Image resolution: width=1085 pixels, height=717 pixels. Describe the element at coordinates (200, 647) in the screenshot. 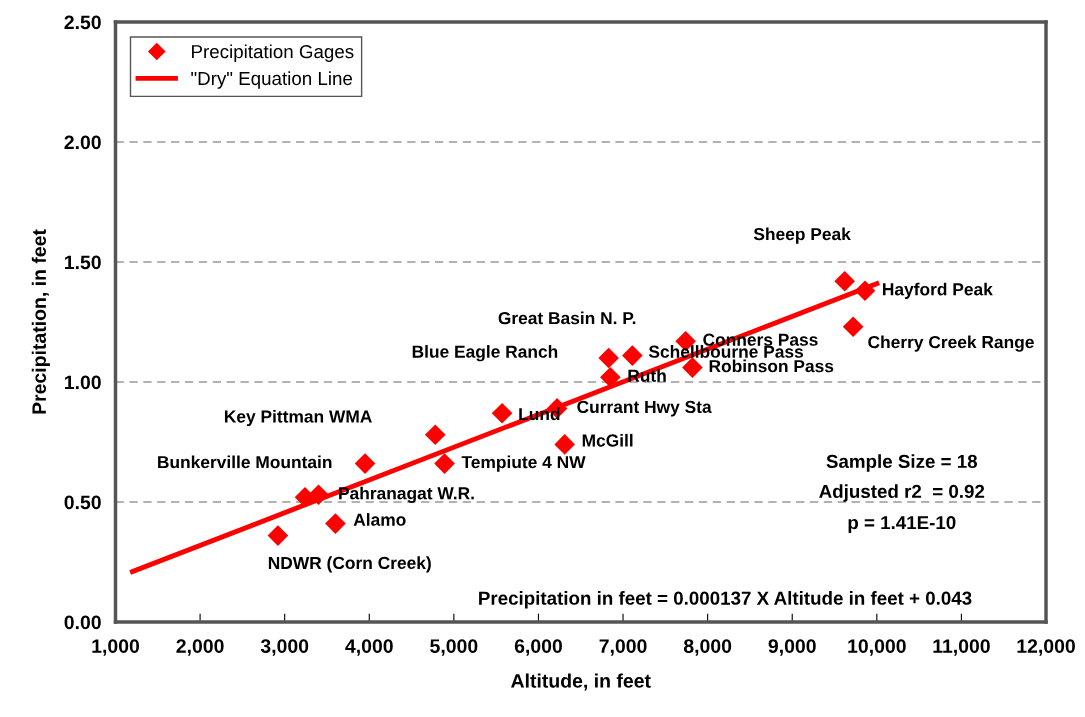

I see `x-tick-label: 2,000` at that location.